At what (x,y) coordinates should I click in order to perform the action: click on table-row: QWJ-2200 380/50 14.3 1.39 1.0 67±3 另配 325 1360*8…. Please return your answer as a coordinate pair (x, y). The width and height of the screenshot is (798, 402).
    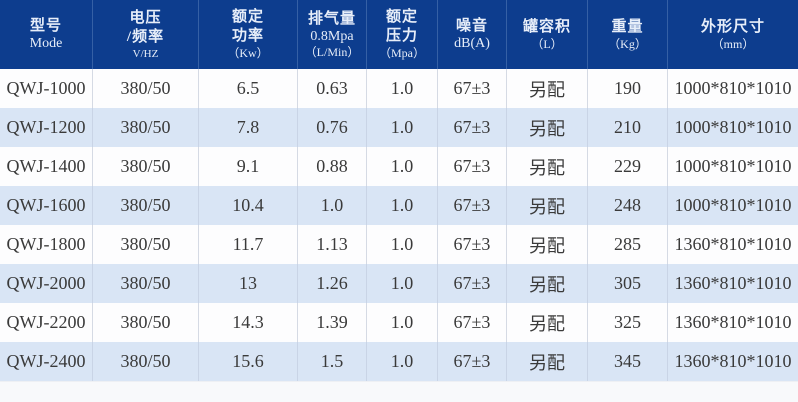
    Looking at the image, I should click on (399, 322).